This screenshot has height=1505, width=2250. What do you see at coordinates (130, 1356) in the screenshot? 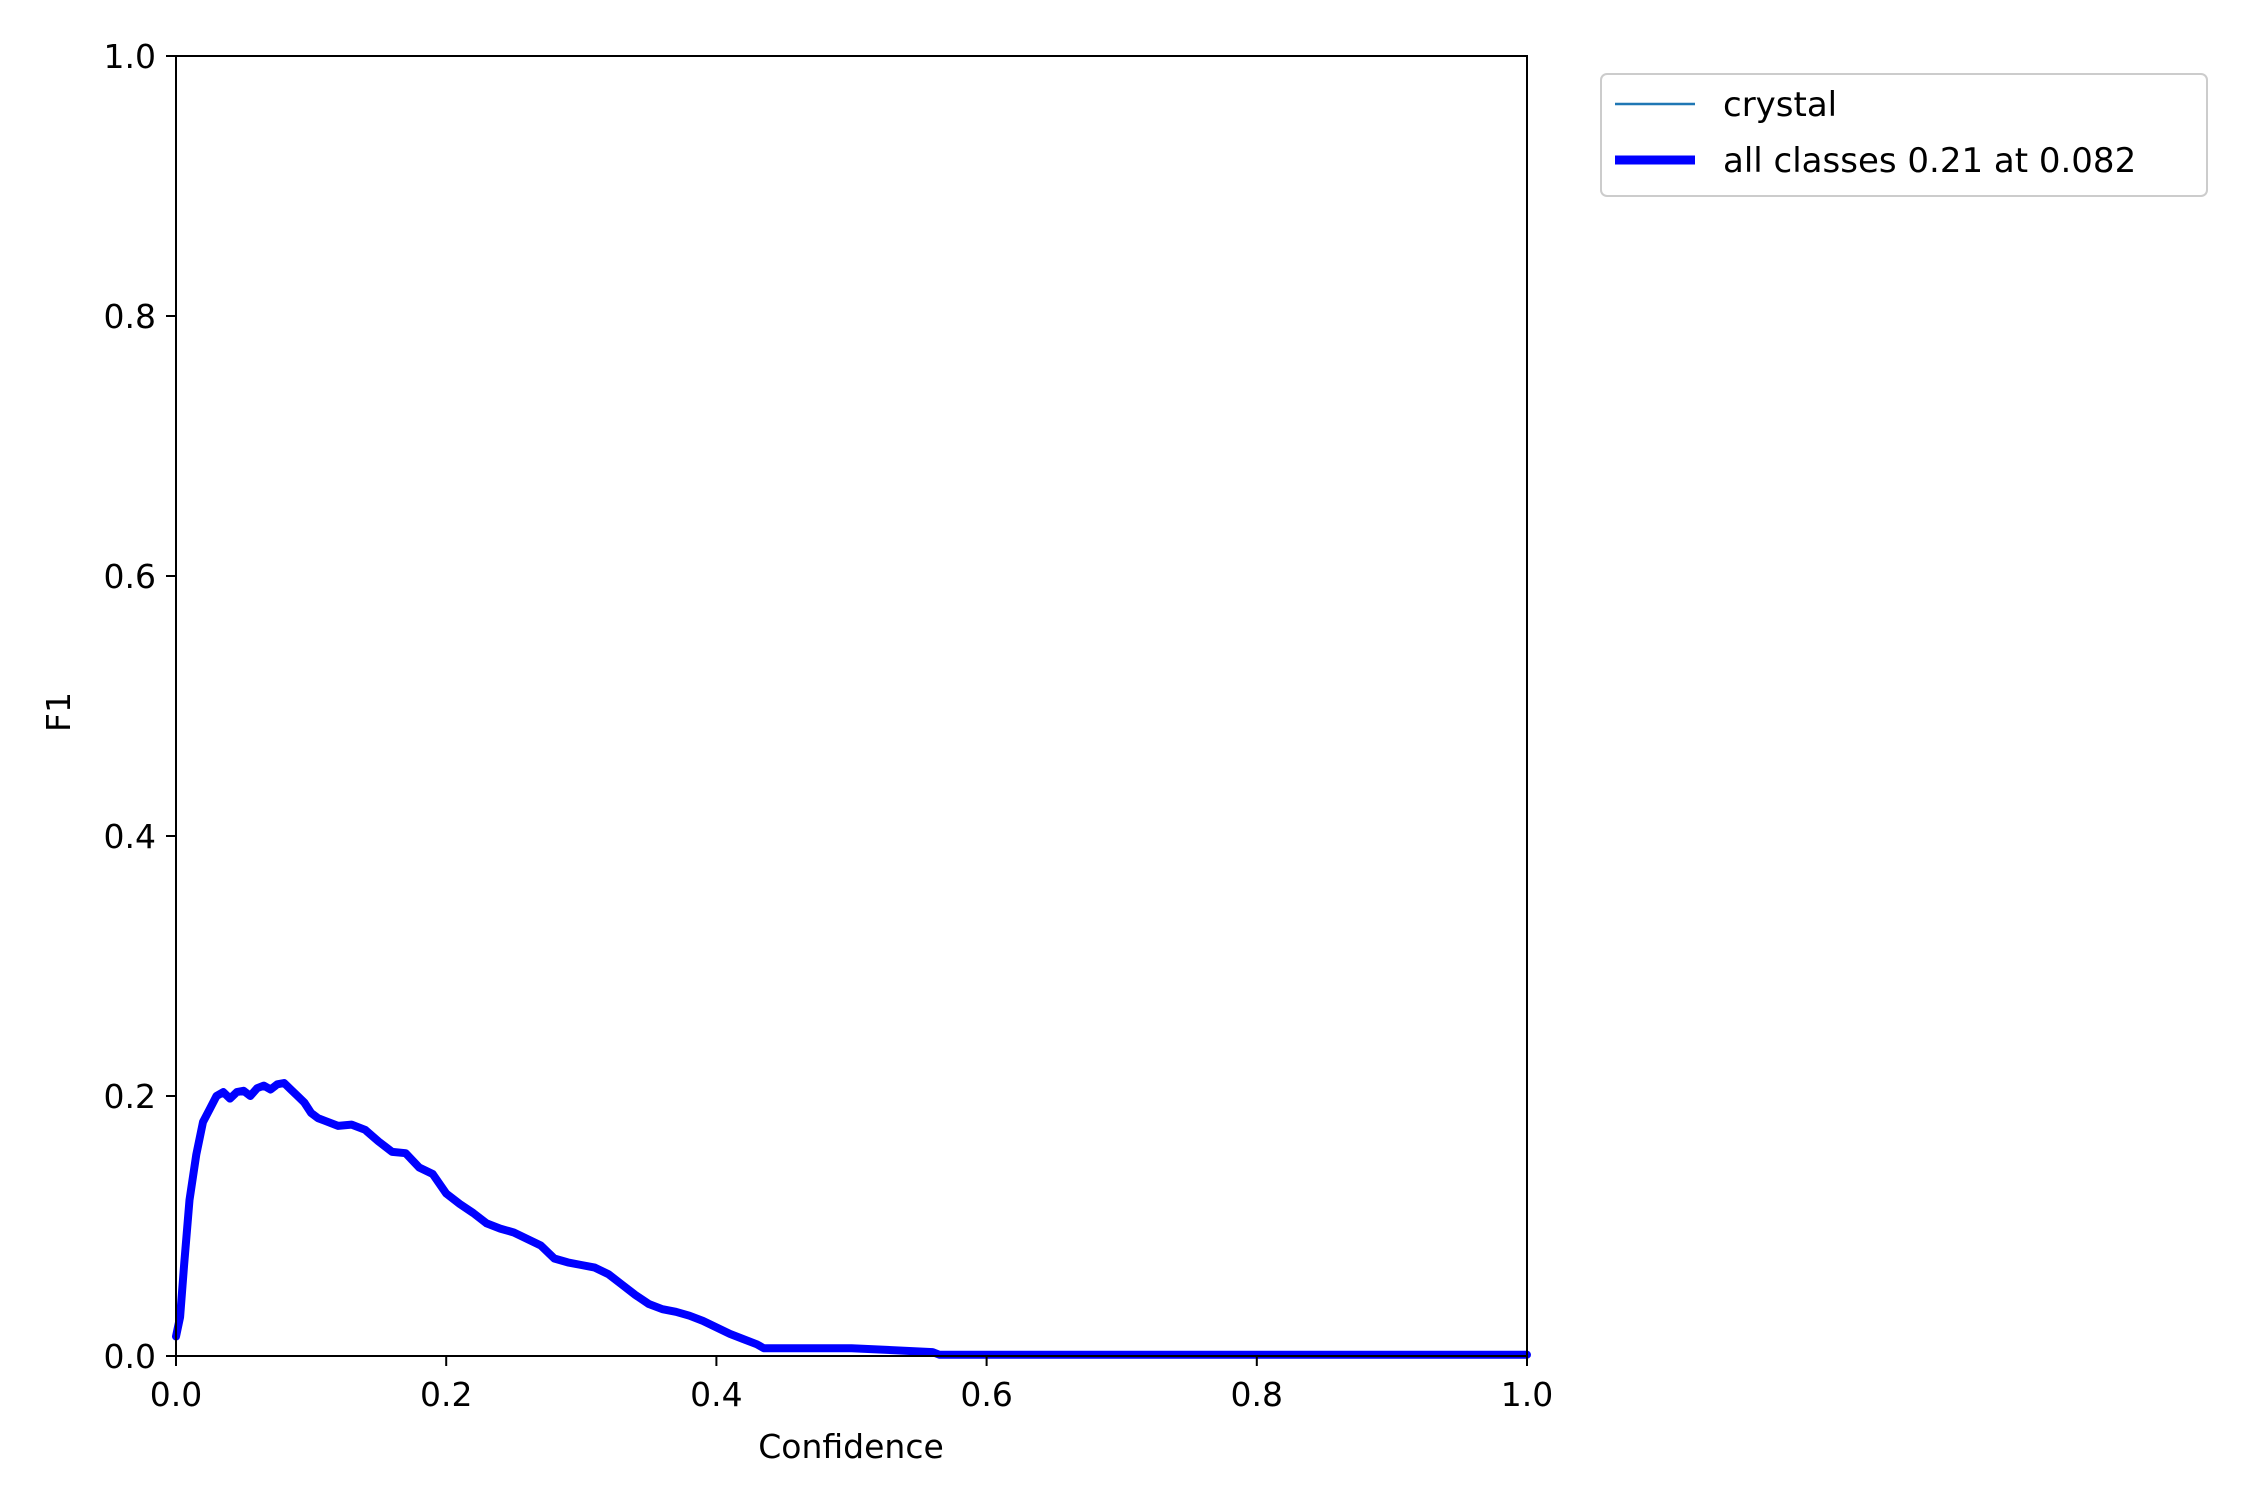
I see `y-tick-label: 0.0` at bounding box center [130, 1356].